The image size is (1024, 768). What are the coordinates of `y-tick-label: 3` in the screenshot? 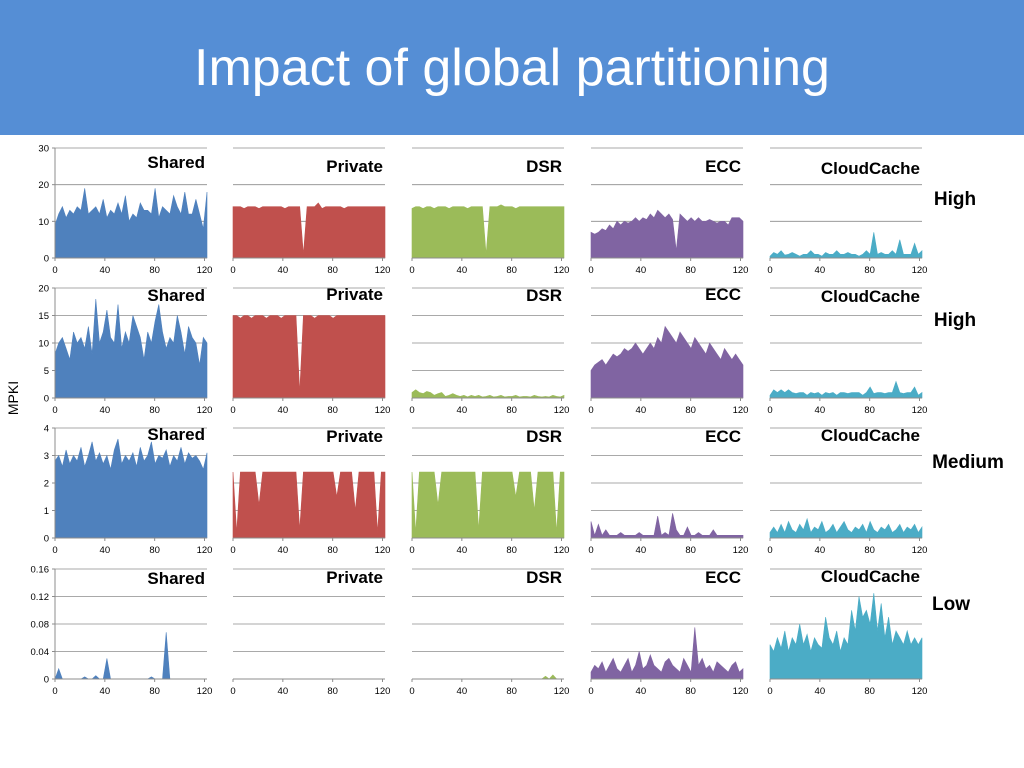 It's located at (46, 456).